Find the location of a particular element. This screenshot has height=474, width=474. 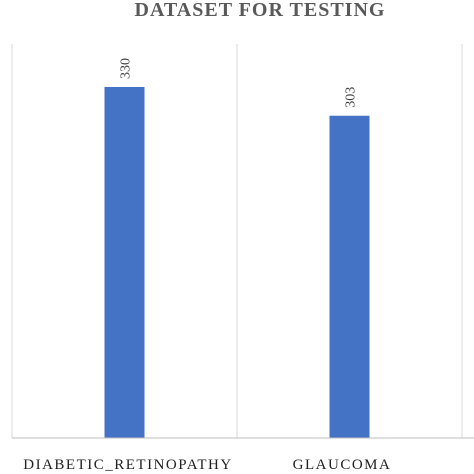

data-labels: 330 303 is located at coordinates (239, 83).